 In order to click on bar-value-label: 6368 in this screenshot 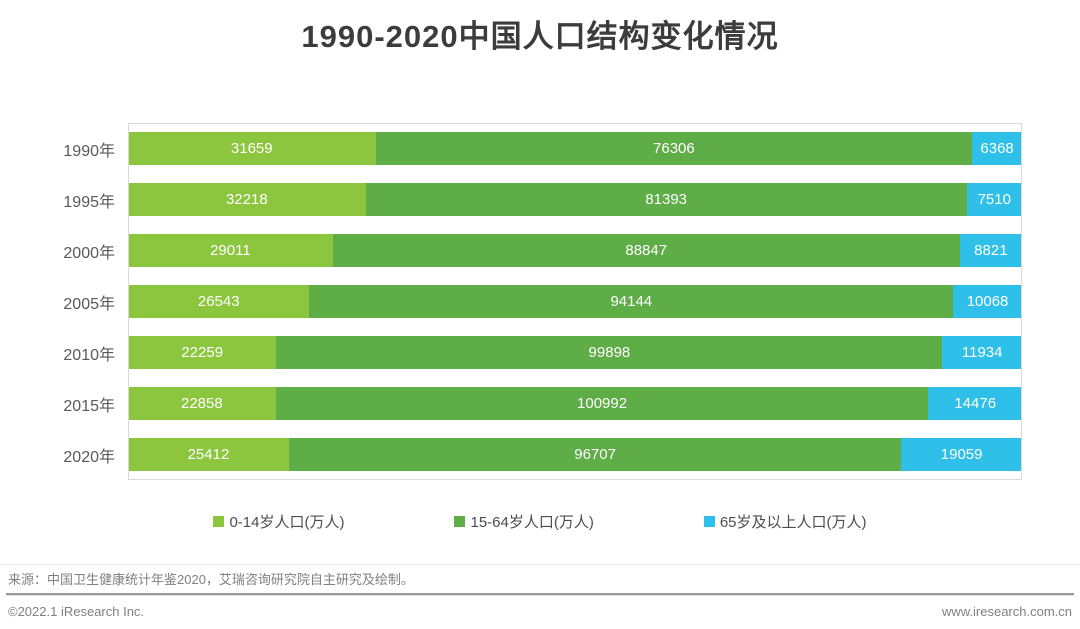, I will do `click(997, 148)`.